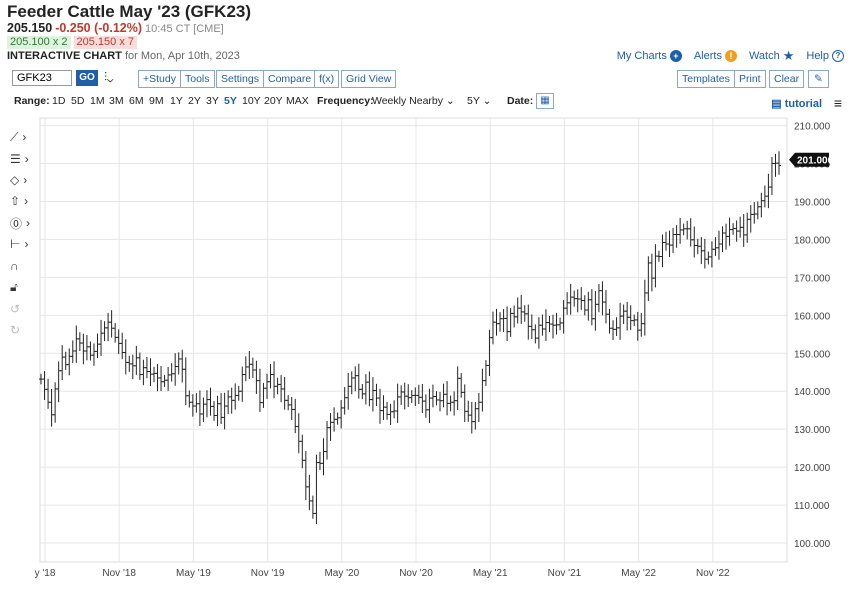 Image resolution: width=854 pixels, height=600 pixels. What do you see at coordinates (194, 101) in the screenshot?
I see `range-2y: 2Y` at bounding box center [194, 101].